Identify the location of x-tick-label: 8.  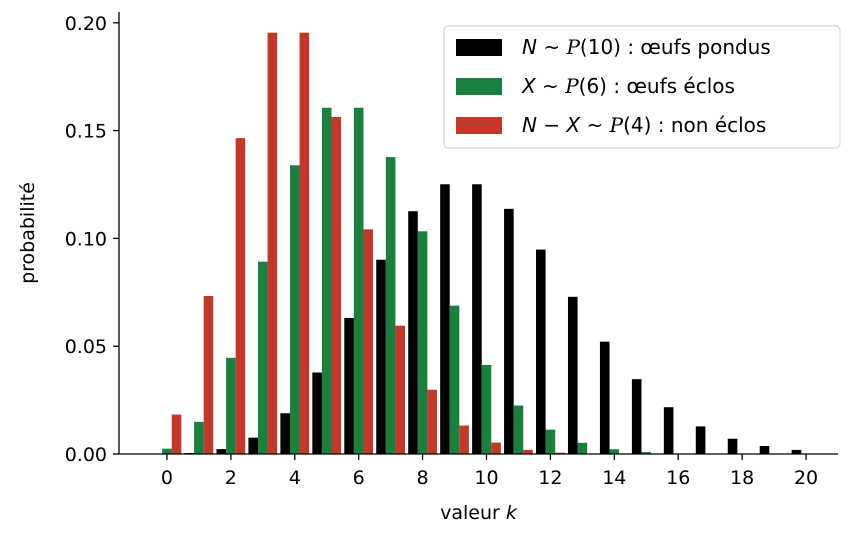
(423, 478).